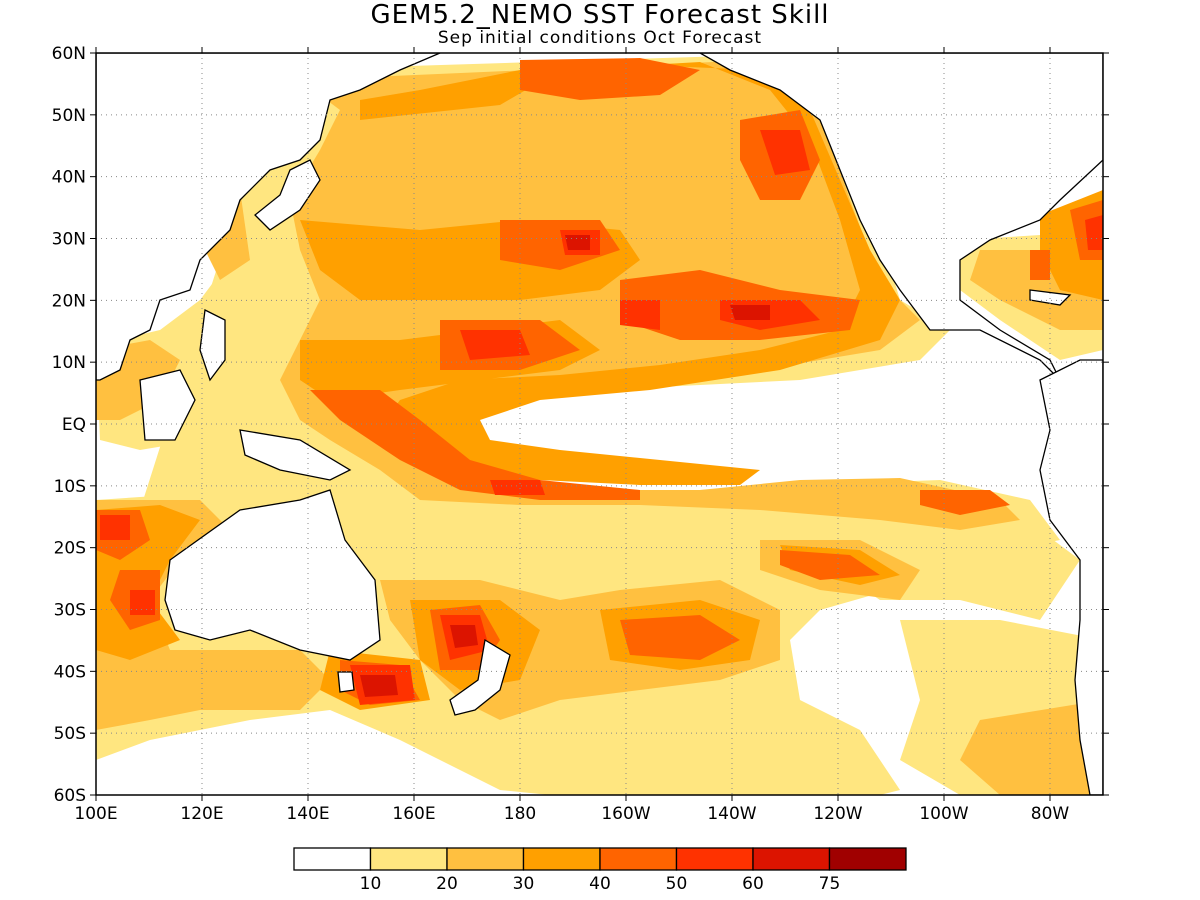  Describe the element at coordinates (69, 240) in the screenshot. I see `lat-tick-label: 30N` at that location.